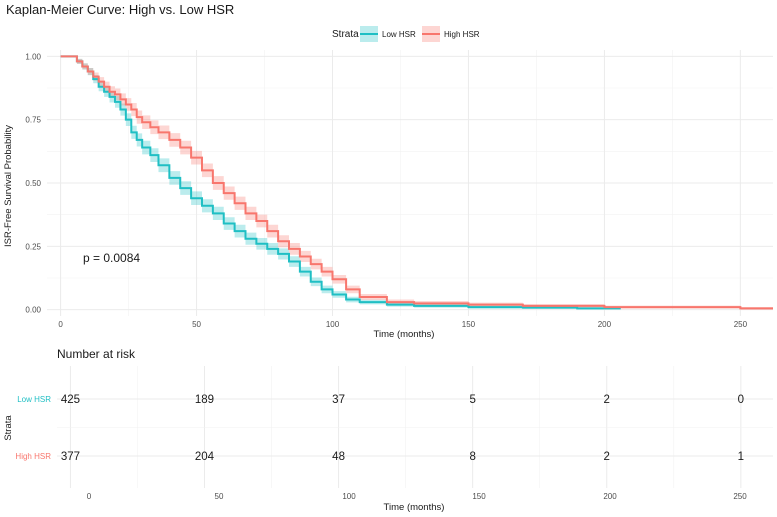  Describe the element at coordinates (740, 496) in the screenshot. I see `risk-x-tick-label: 250` at that location.